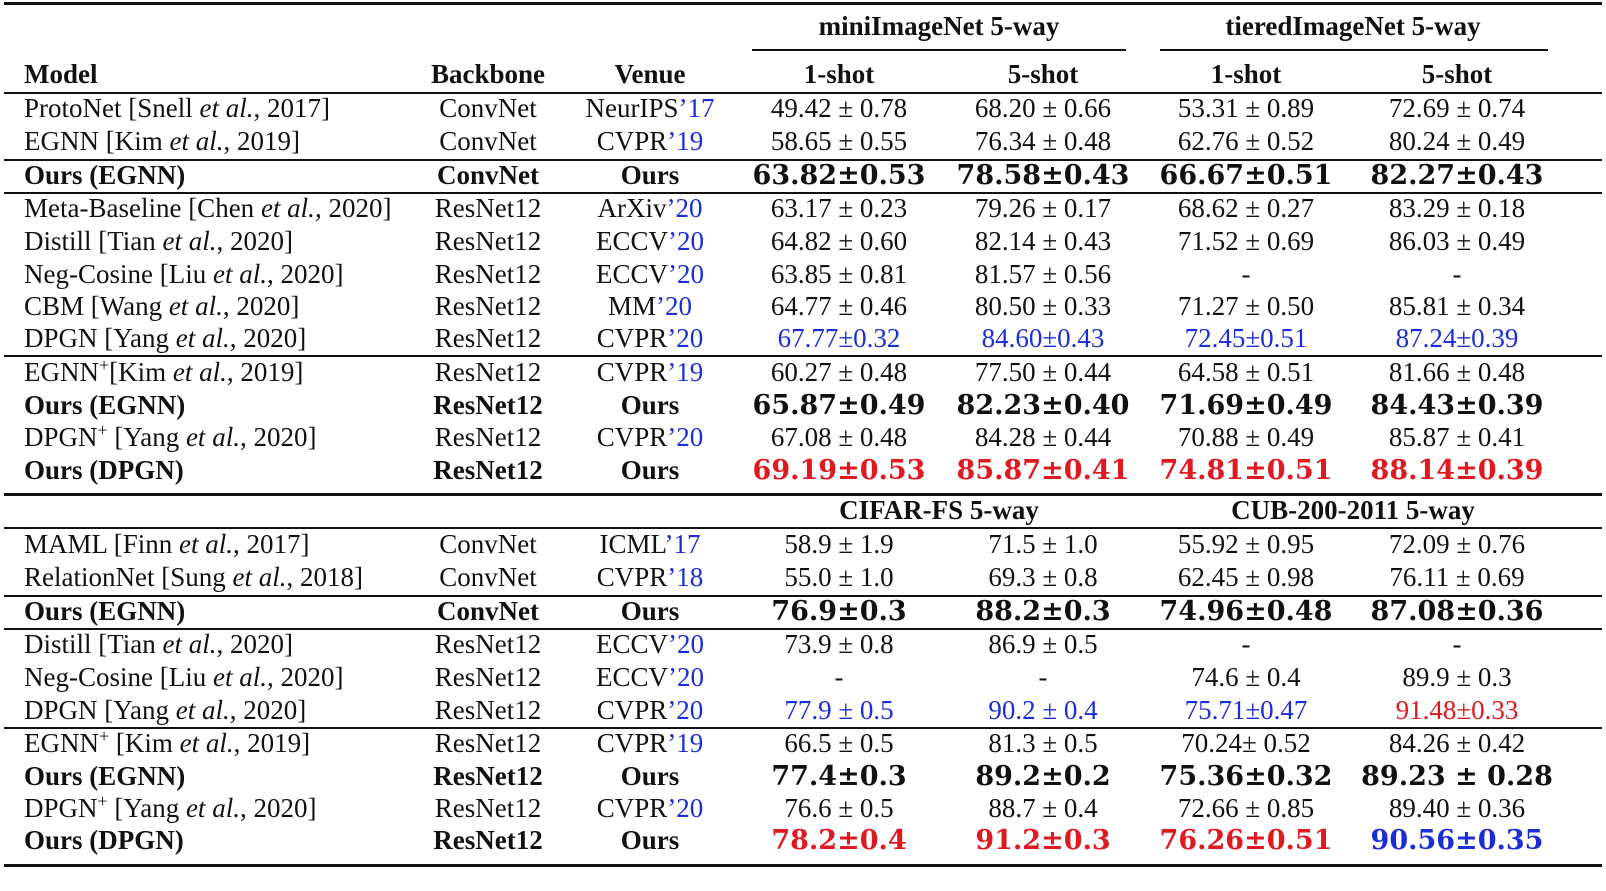 The image size is (1606, 891). I want to click on score-cell: 74.6 ± 0.4, so click(1246, 677).